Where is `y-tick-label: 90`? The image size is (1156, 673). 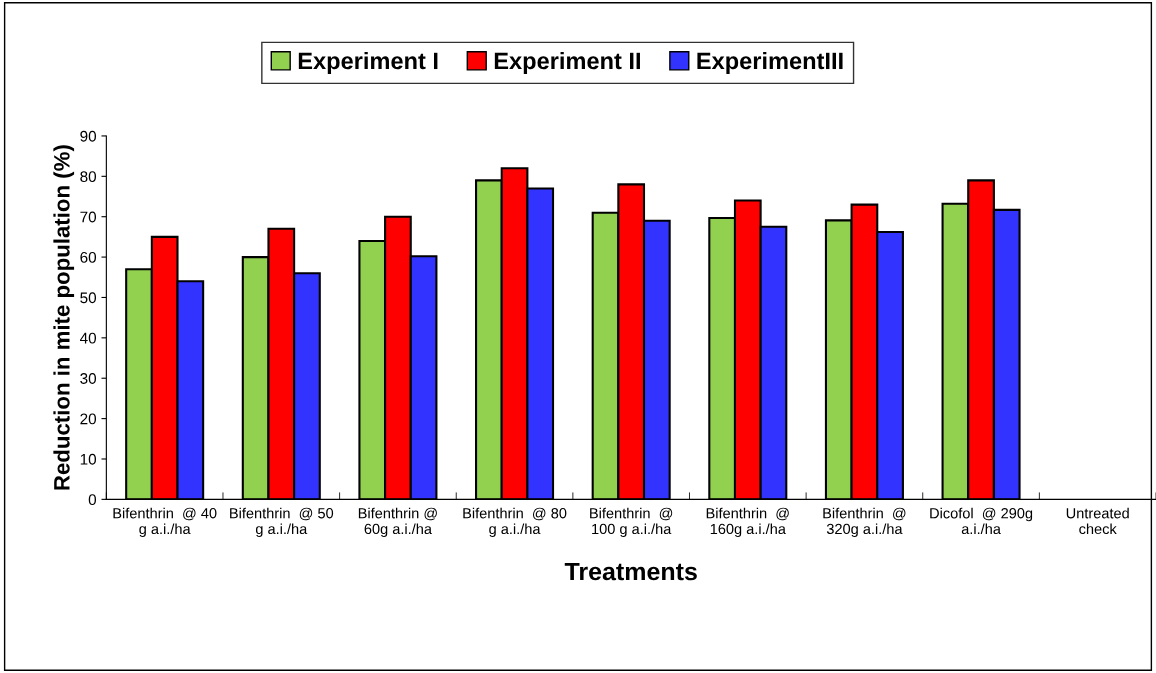
y-tick-label: 90 is located at coordinates (88, 136).